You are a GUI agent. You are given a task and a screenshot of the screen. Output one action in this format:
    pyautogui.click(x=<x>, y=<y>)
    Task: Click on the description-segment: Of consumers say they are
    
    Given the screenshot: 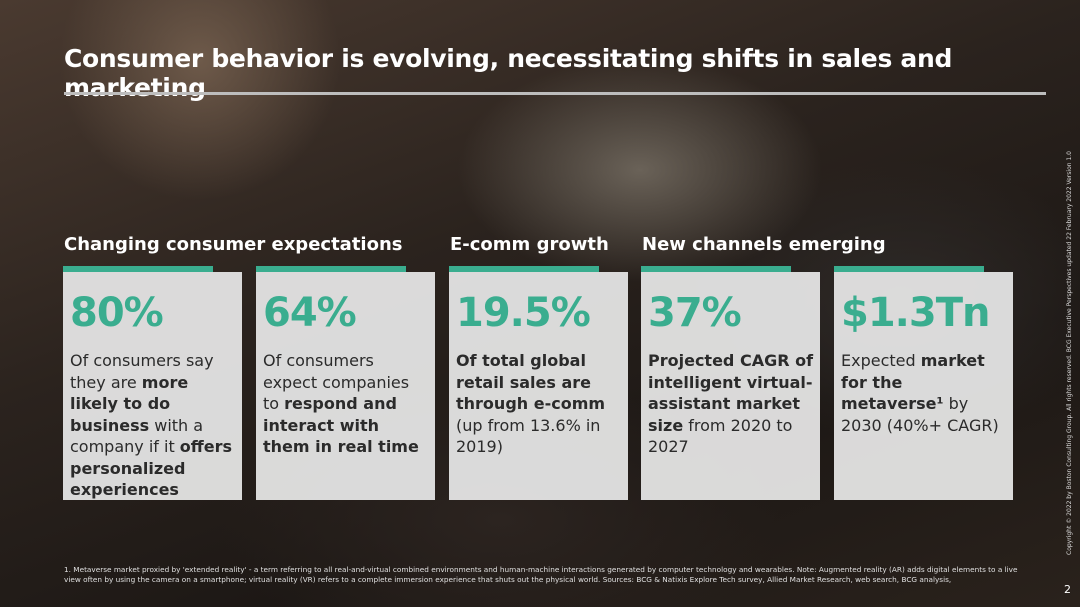 What is the action you would take?
    pyautogui.click(x=142, y=371)
    